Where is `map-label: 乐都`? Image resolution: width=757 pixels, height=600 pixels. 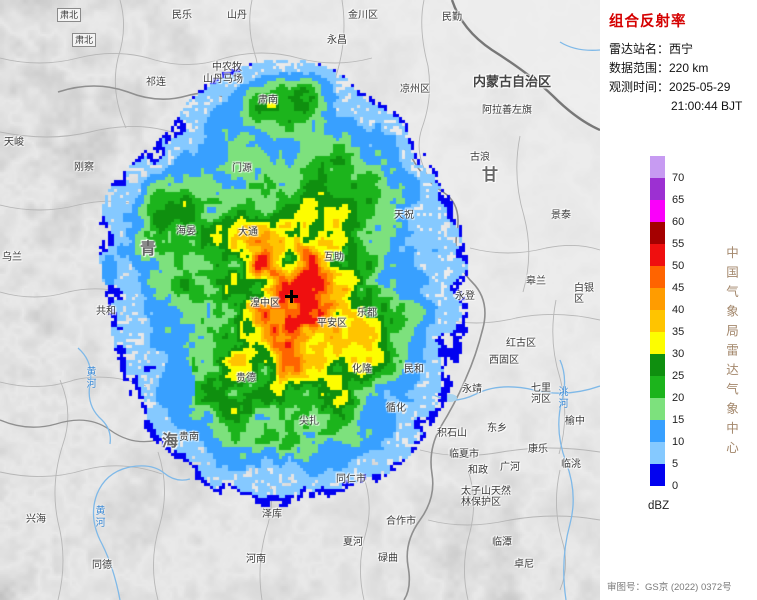 map-label: 乐都 is located at coordinates (367, 313).